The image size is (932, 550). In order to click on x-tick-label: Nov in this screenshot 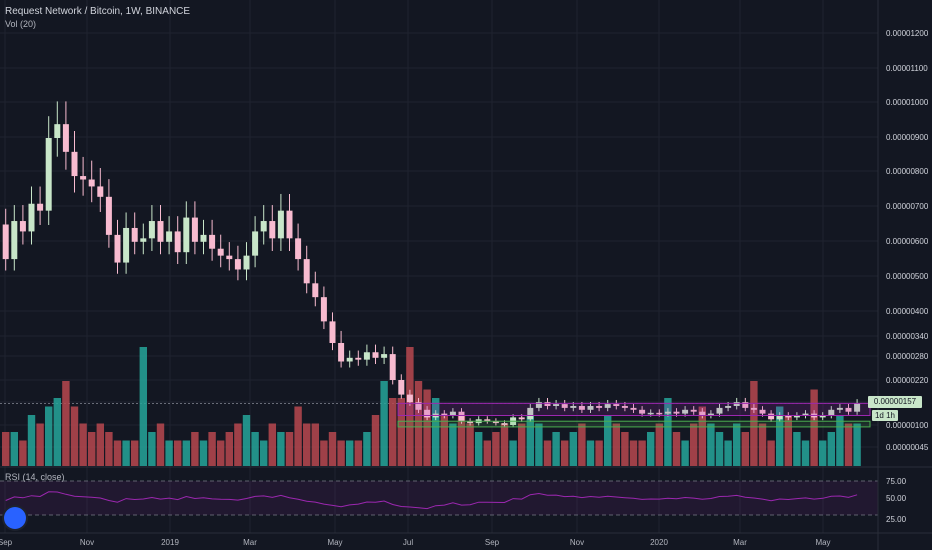, I will do `click(87, 542)`.